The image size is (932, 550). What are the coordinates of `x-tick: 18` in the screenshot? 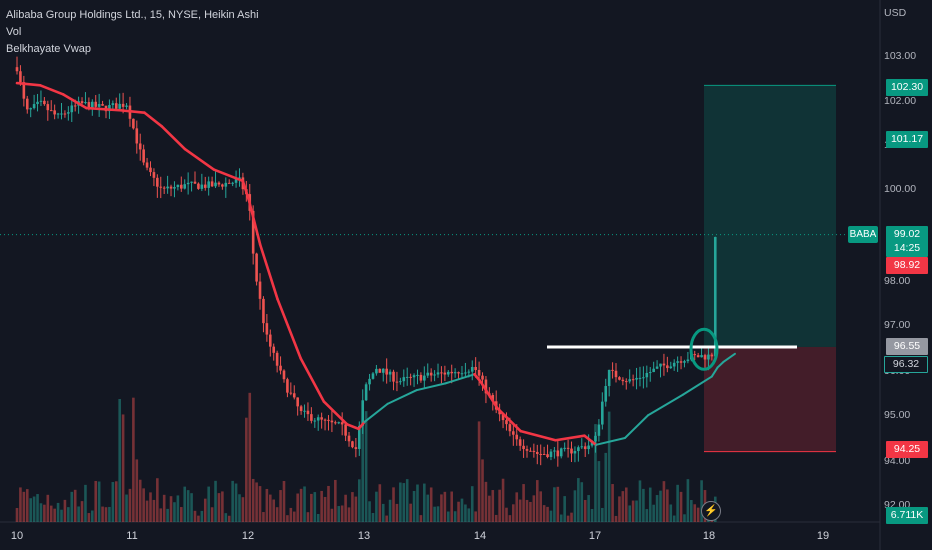 It's located at (709, 536).